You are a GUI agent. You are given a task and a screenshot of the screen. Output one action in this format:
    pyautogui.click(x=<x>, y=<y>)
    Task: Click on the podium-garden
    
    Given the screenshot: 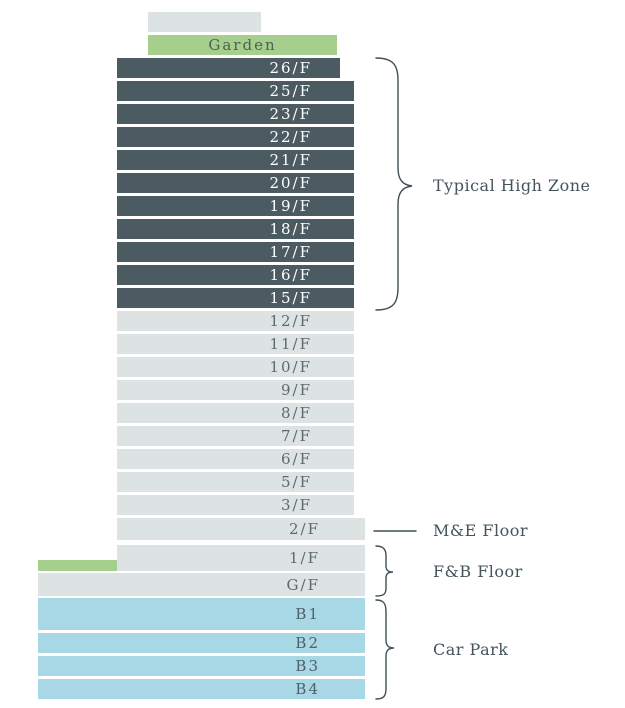 What is the action you would take?
    pyautogui.click(x=77, y=565)
    